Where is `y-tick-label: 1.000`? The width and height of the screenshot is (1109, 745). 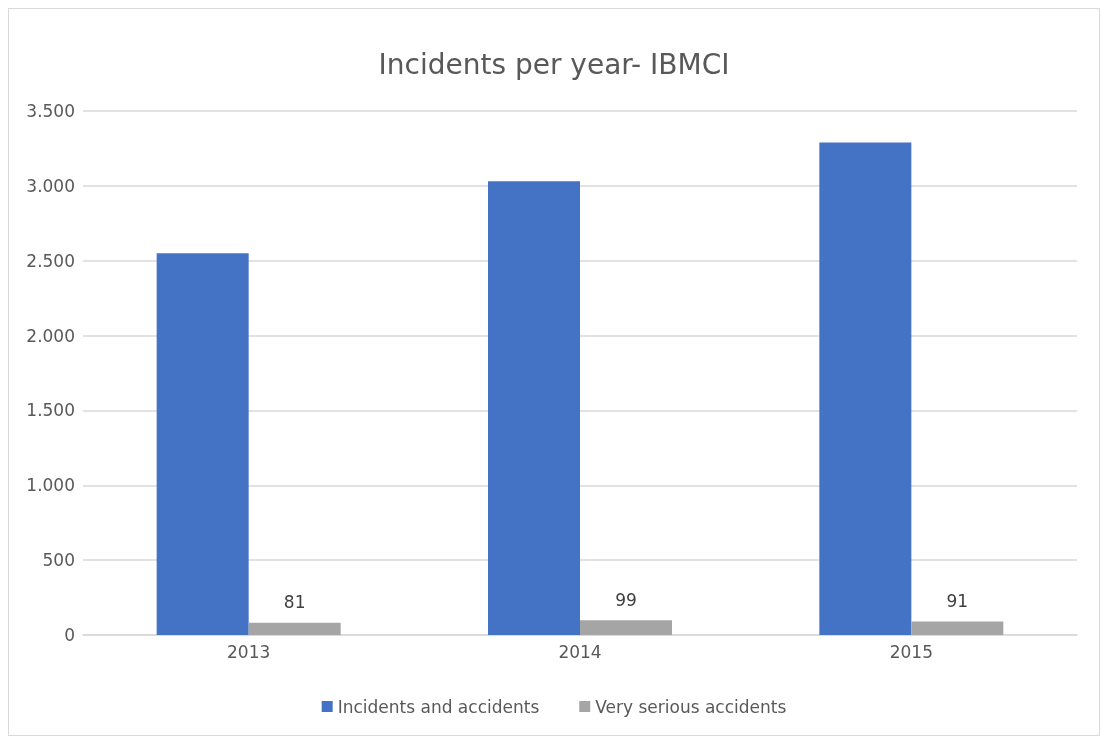
y-tick-label: 1.000 is located at coordinates (50, 485).